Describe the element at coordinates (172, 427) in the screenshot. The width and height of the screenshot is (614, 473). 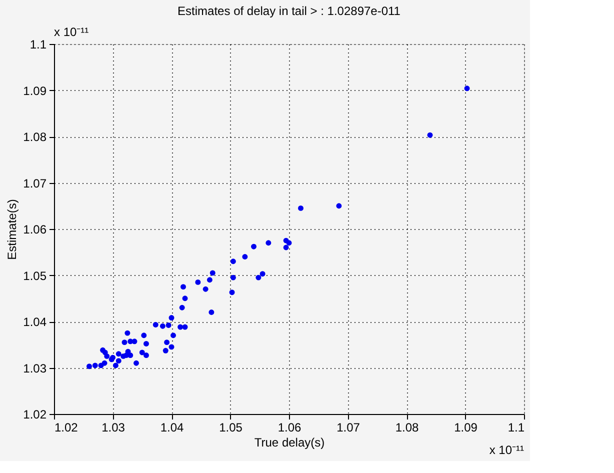
I see `x-tick-label: 1.04` at that location.